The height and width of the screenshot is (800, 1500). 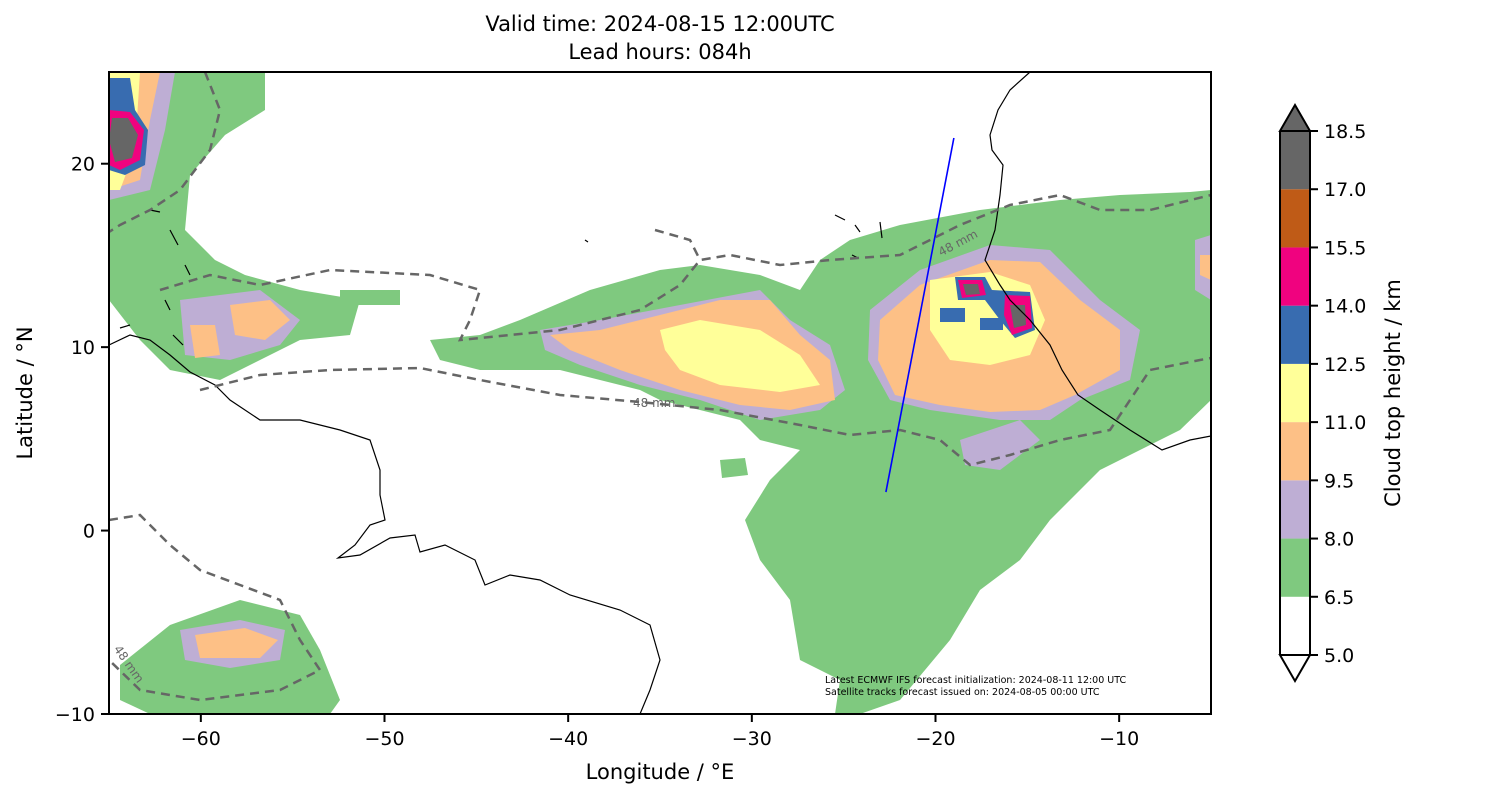 I want to click on colorbar-extend-min, so click(x=1295, y=669).